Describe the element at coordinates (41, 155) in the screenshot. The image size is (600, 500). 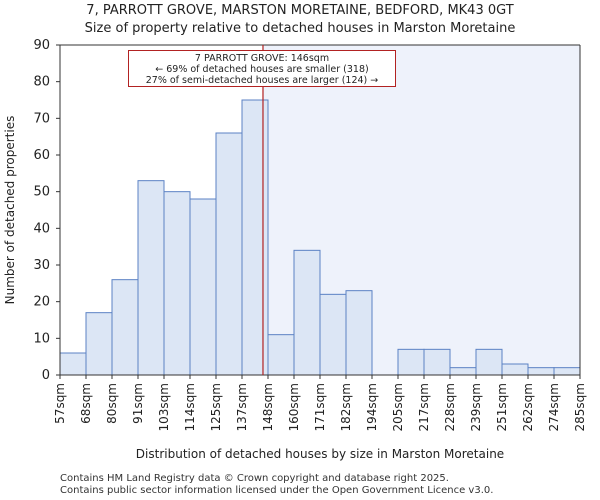
I see `y-tick-label: 60` at that location.